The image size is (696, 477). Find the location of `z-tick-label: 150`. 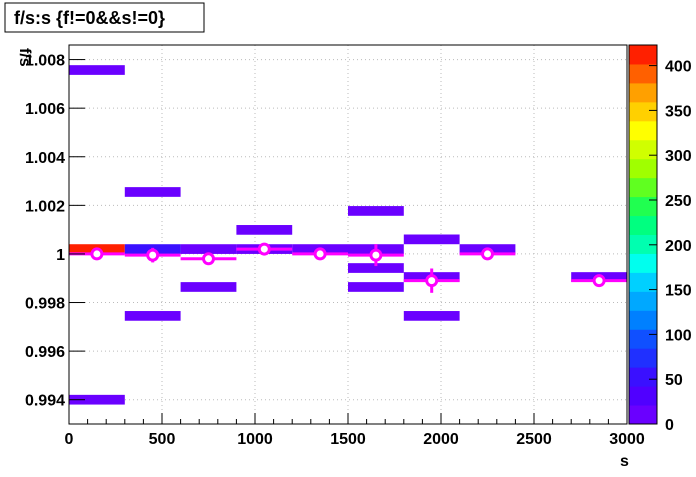

z-tick-label: 150 is located at coordinates (678, 291).